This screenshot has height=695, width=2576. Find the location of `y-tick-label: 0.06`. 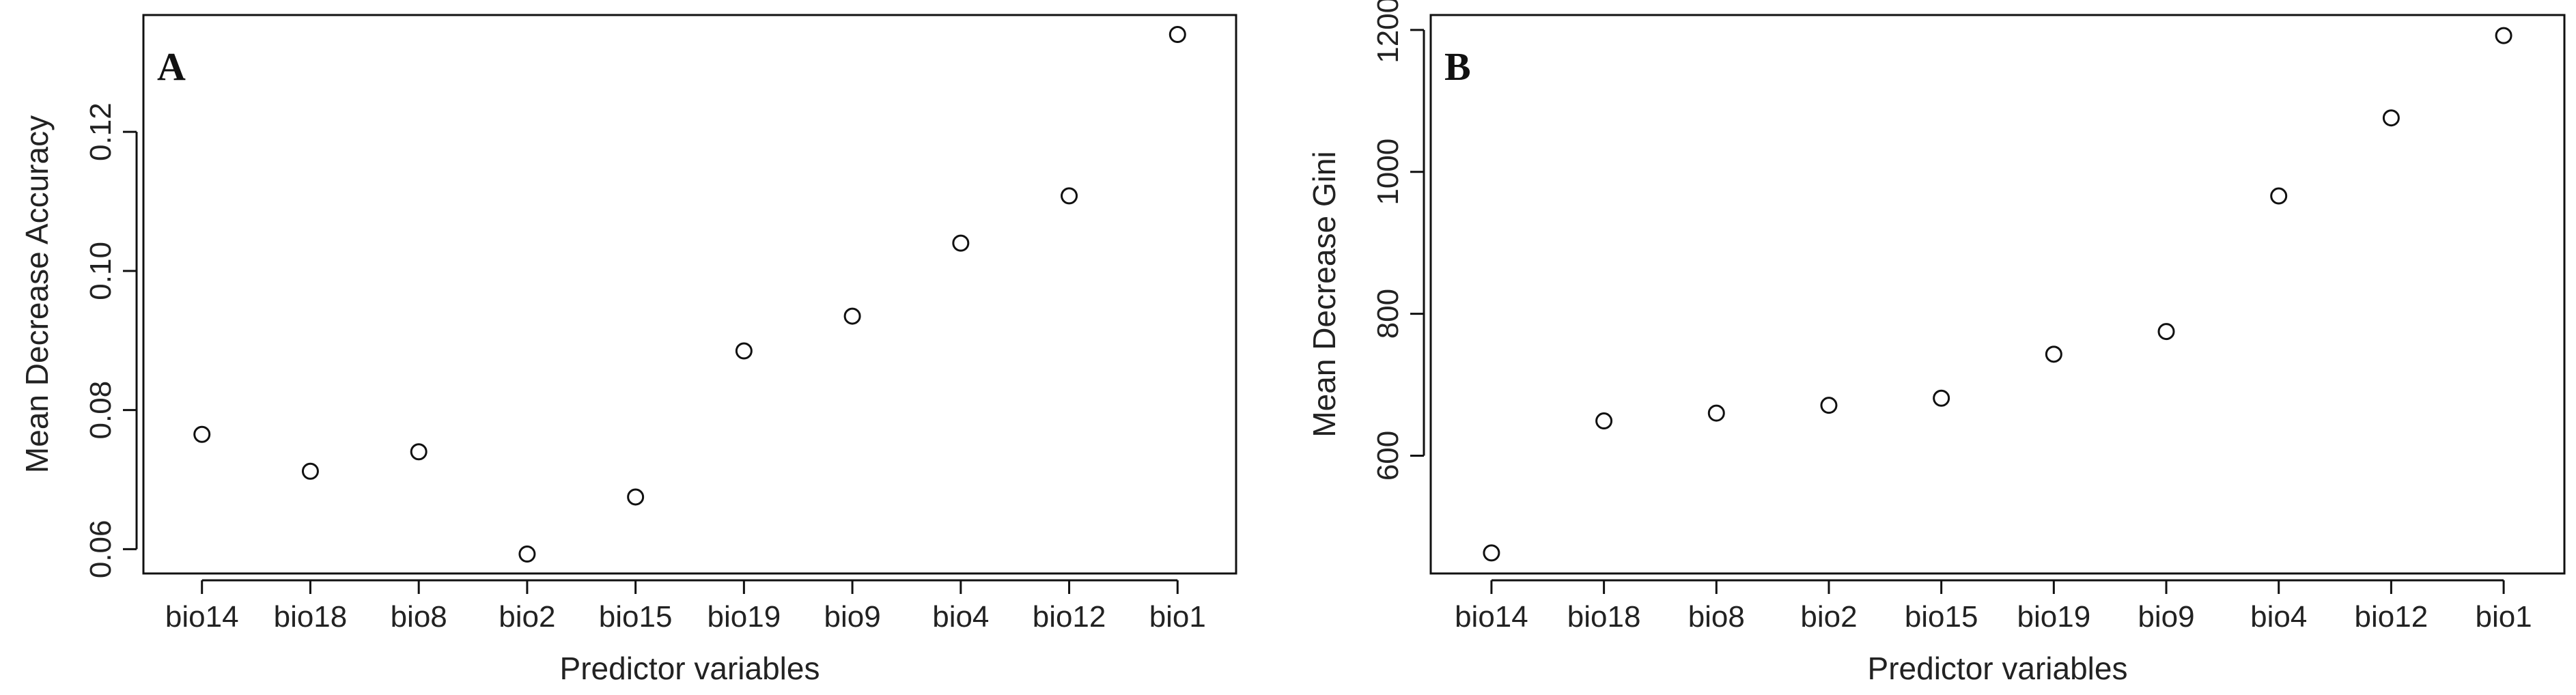

y-tick-label: 0.06 is located at coordinates (100, 549).